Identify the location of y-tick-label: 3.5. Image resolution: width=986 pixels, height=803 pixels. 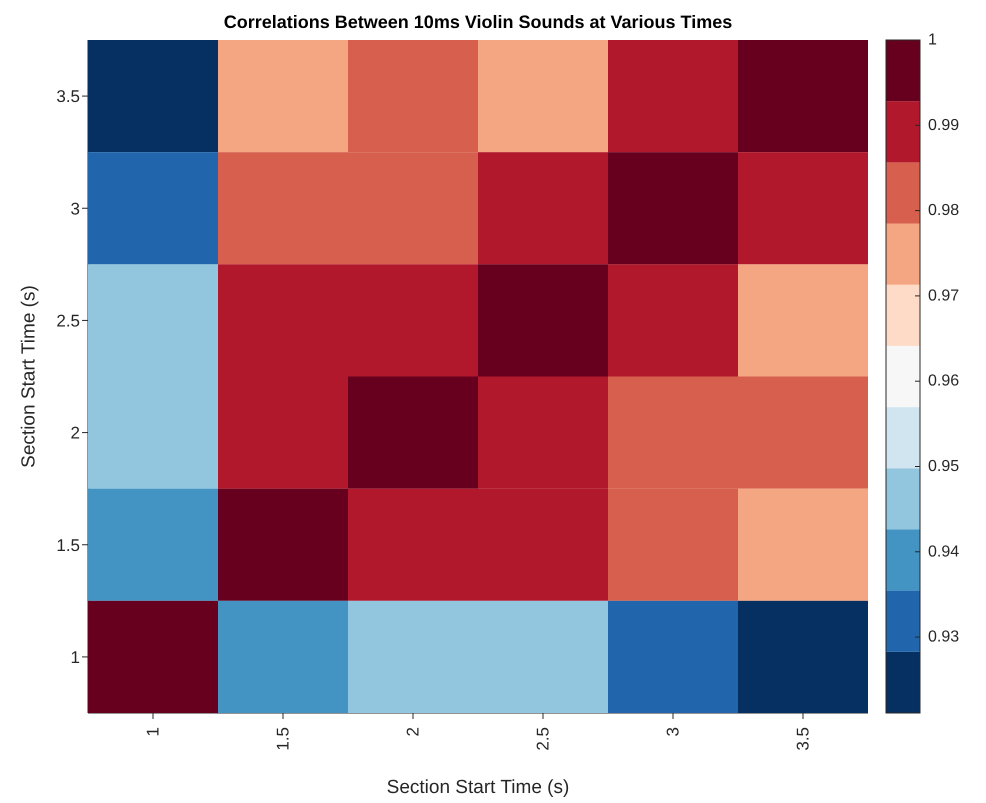
(68, 96).